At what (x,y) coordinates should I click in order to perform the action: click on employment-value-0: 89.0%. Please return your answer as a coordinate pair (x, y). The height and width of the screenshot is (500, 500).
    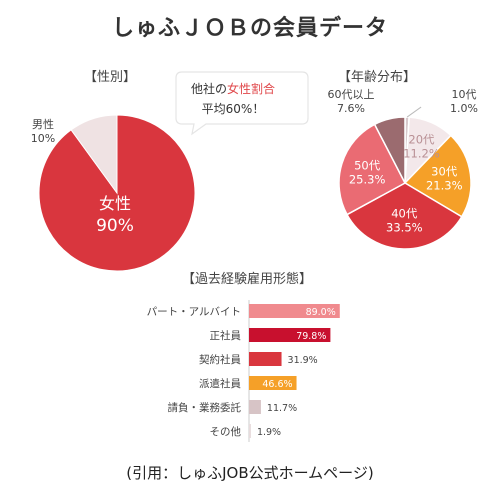
    Looking at the image, I should click on (321, 312).